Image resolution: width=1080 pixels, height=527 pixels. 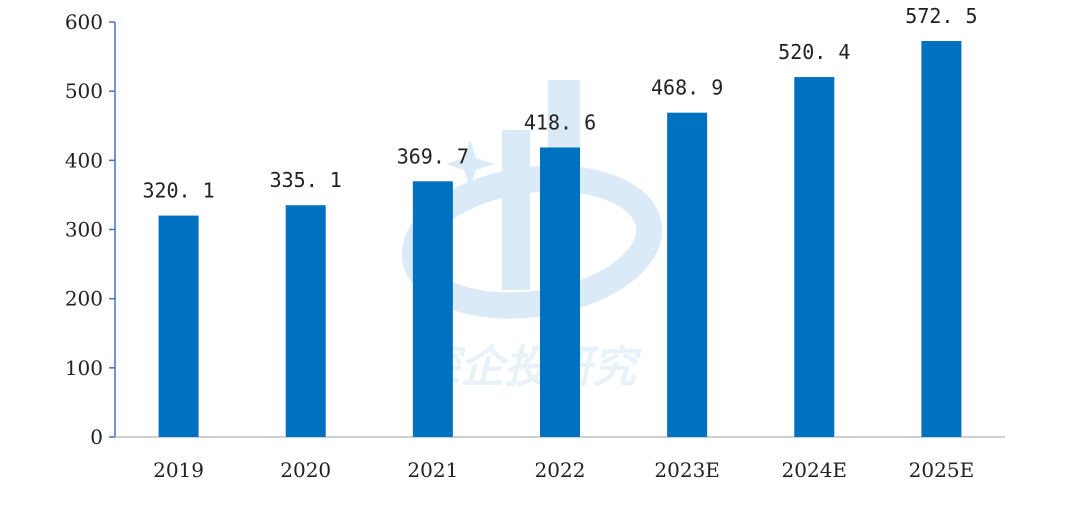 I want to click on x-tick-label-2019: 2019, so click(x=178, y=470).